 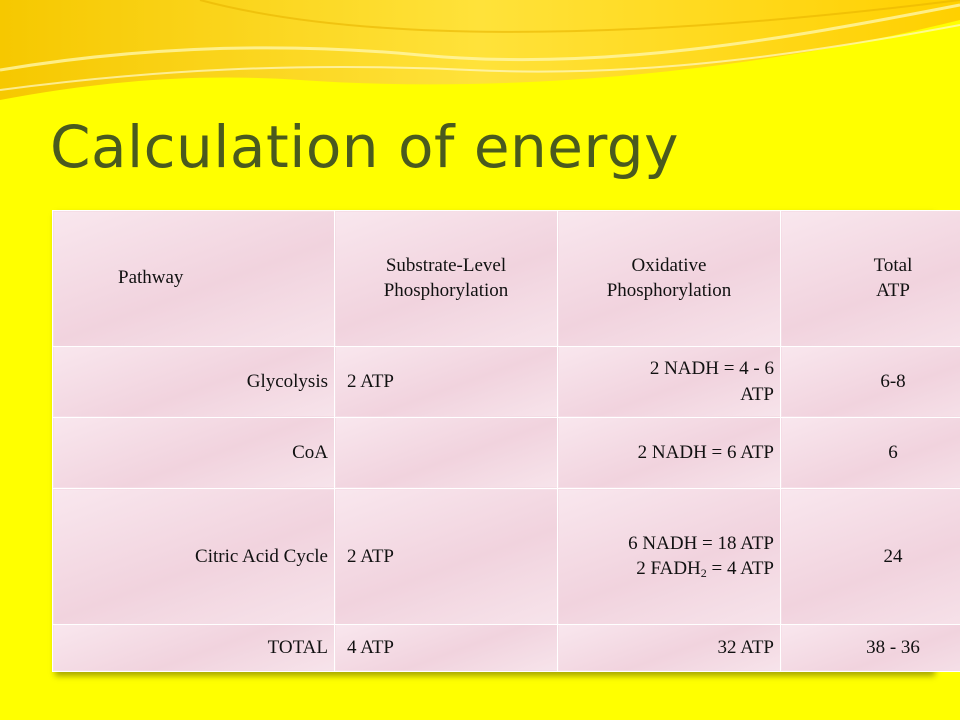 I want to click on table-row: CoA 2 NADH = 6 ATP 6, so click(x=506, y=453).